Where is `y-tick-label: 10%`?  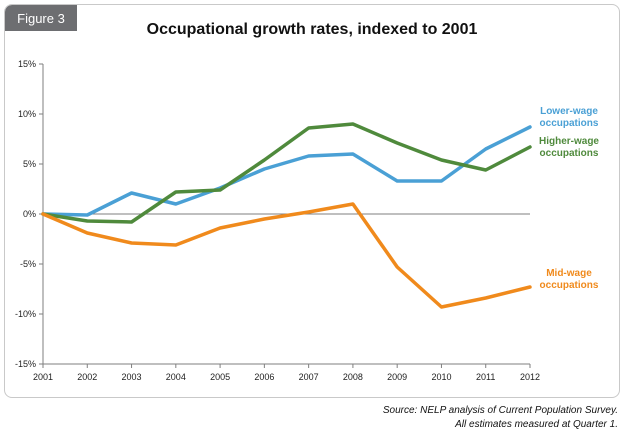 y-tick-label: 10% is located at coordinates (27, 114).